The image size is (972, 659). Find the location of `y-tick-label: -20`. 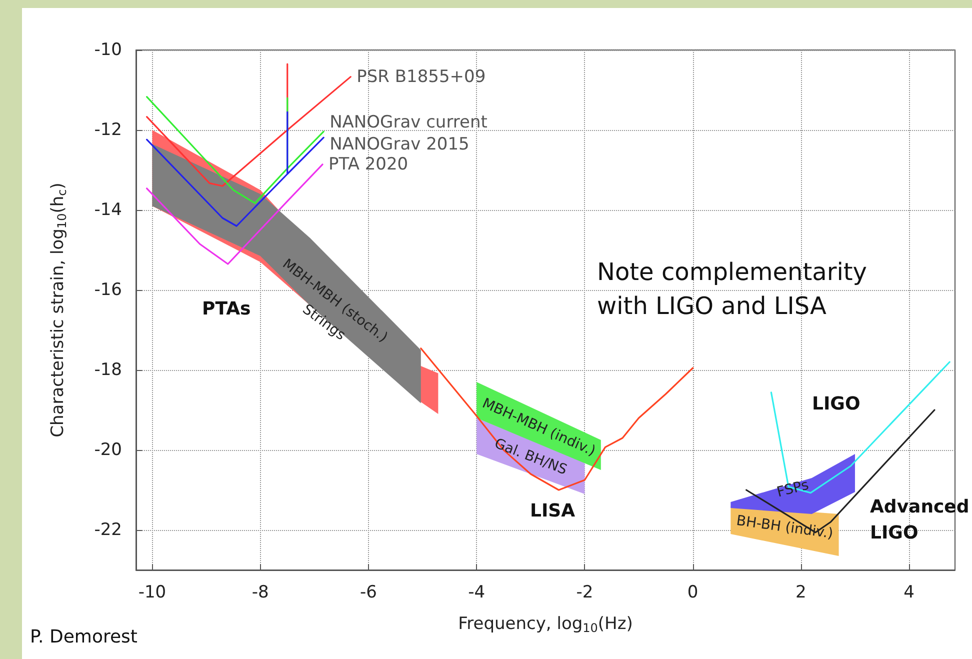

y-tick-label: -20 is located at coordinates (108, 450).